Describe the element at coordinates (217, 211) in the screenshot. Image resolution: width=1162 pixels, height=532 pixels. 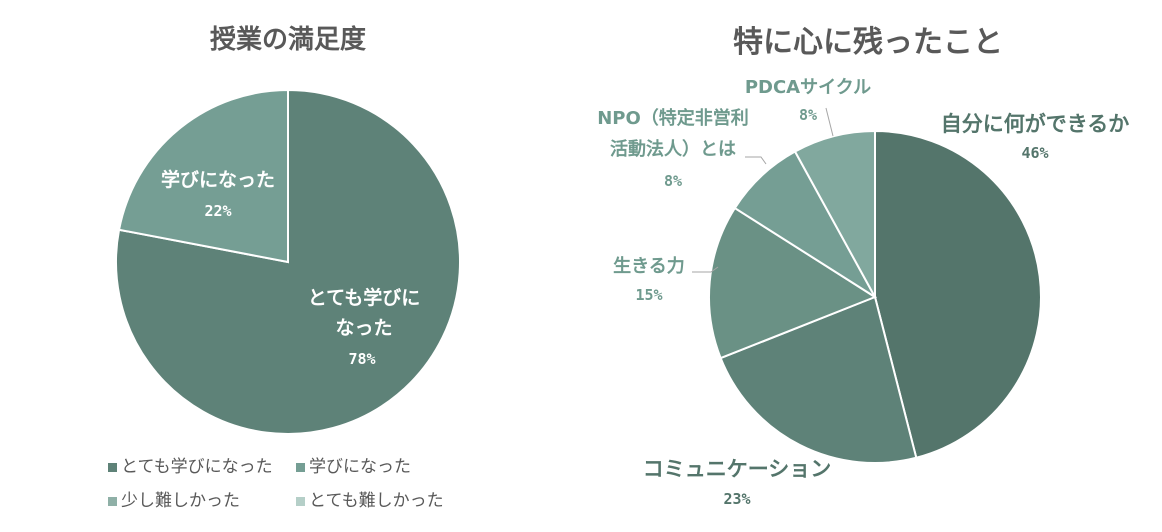
I see `slice-percent: 22%` at that location.